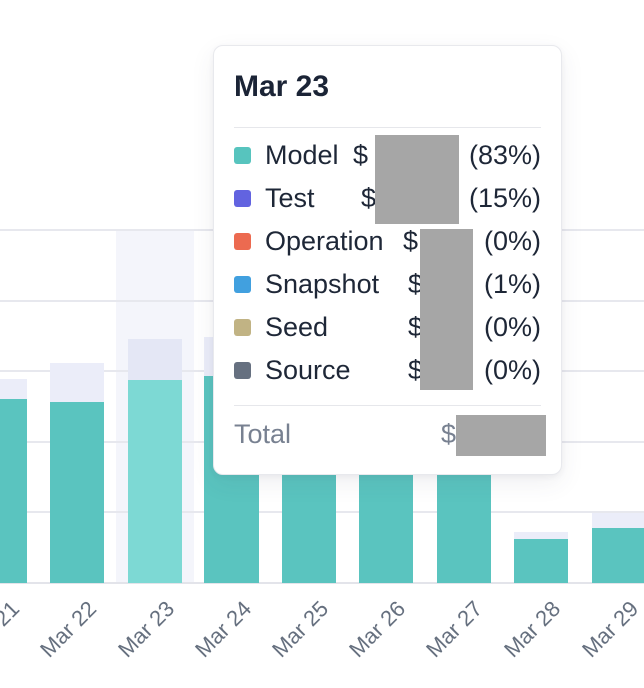  Describe the element at coordinates (322, 284) in the screenshot. I see `series-label: Snapshot` at that location.